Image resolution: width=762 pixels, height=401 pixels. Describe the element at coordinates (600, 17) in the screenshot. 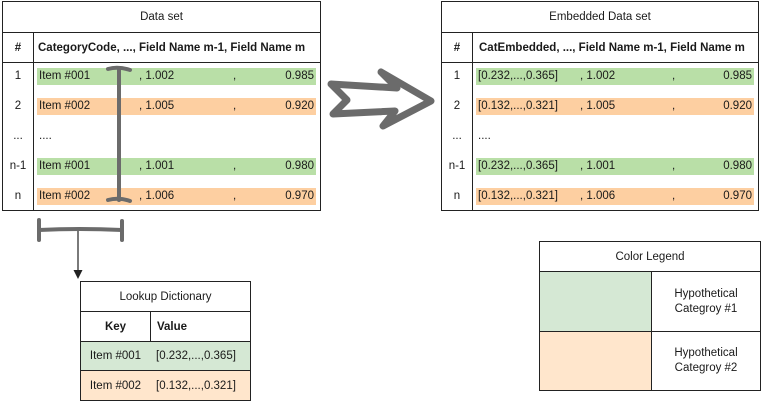

I see `embedded-title: Embedded Data set` at that location.